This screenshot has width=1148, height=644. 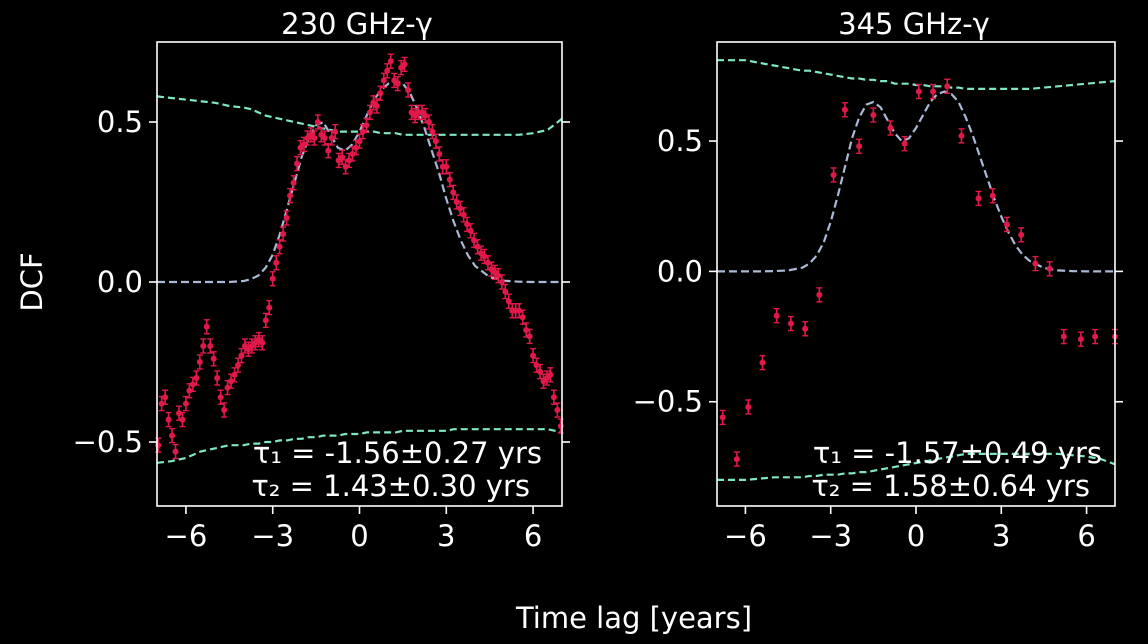 I want to click on panel-345ghz-y-tick-label: −0.5, so click(x=668, y=402).